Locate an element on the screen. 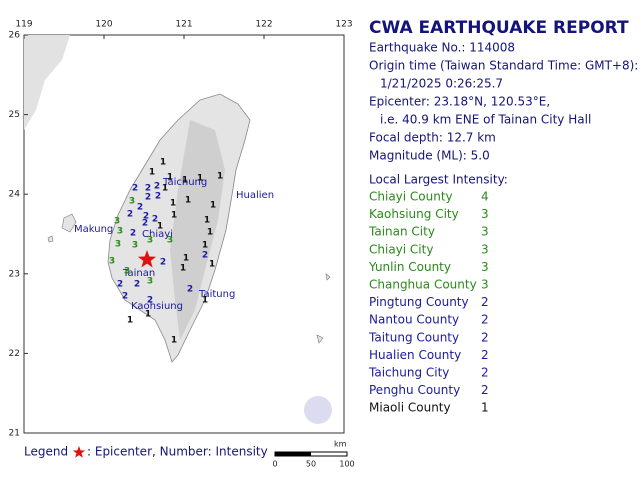  county-name: Taitung County is located at coordinates (413, 337).